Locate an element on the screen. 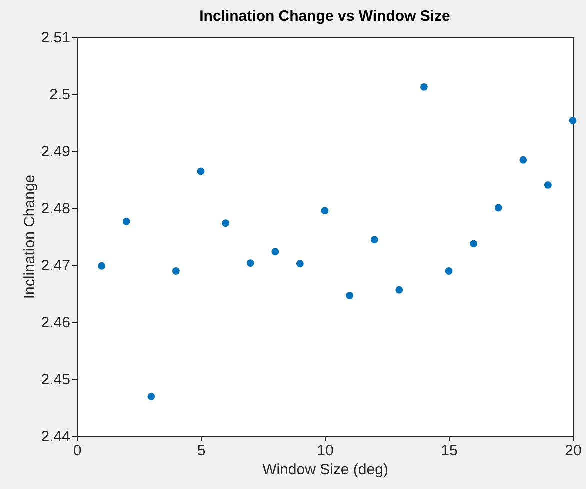  x-tick-label: 5 is located at coordinates (201, 451).